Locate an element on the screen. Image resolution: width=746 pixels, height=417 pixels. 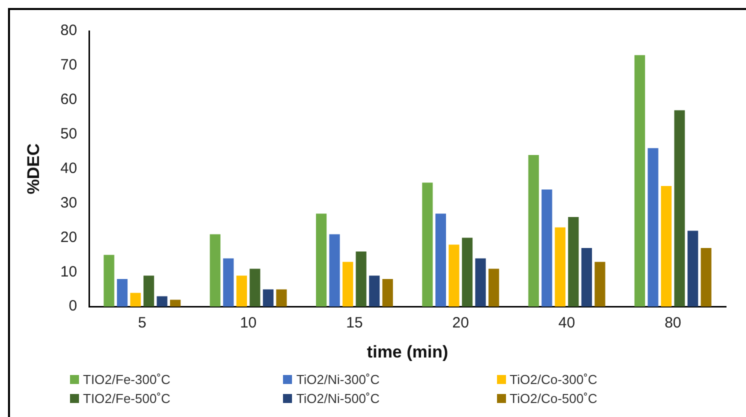
x-tick-label: 15 is located at coordinates (354, 323).